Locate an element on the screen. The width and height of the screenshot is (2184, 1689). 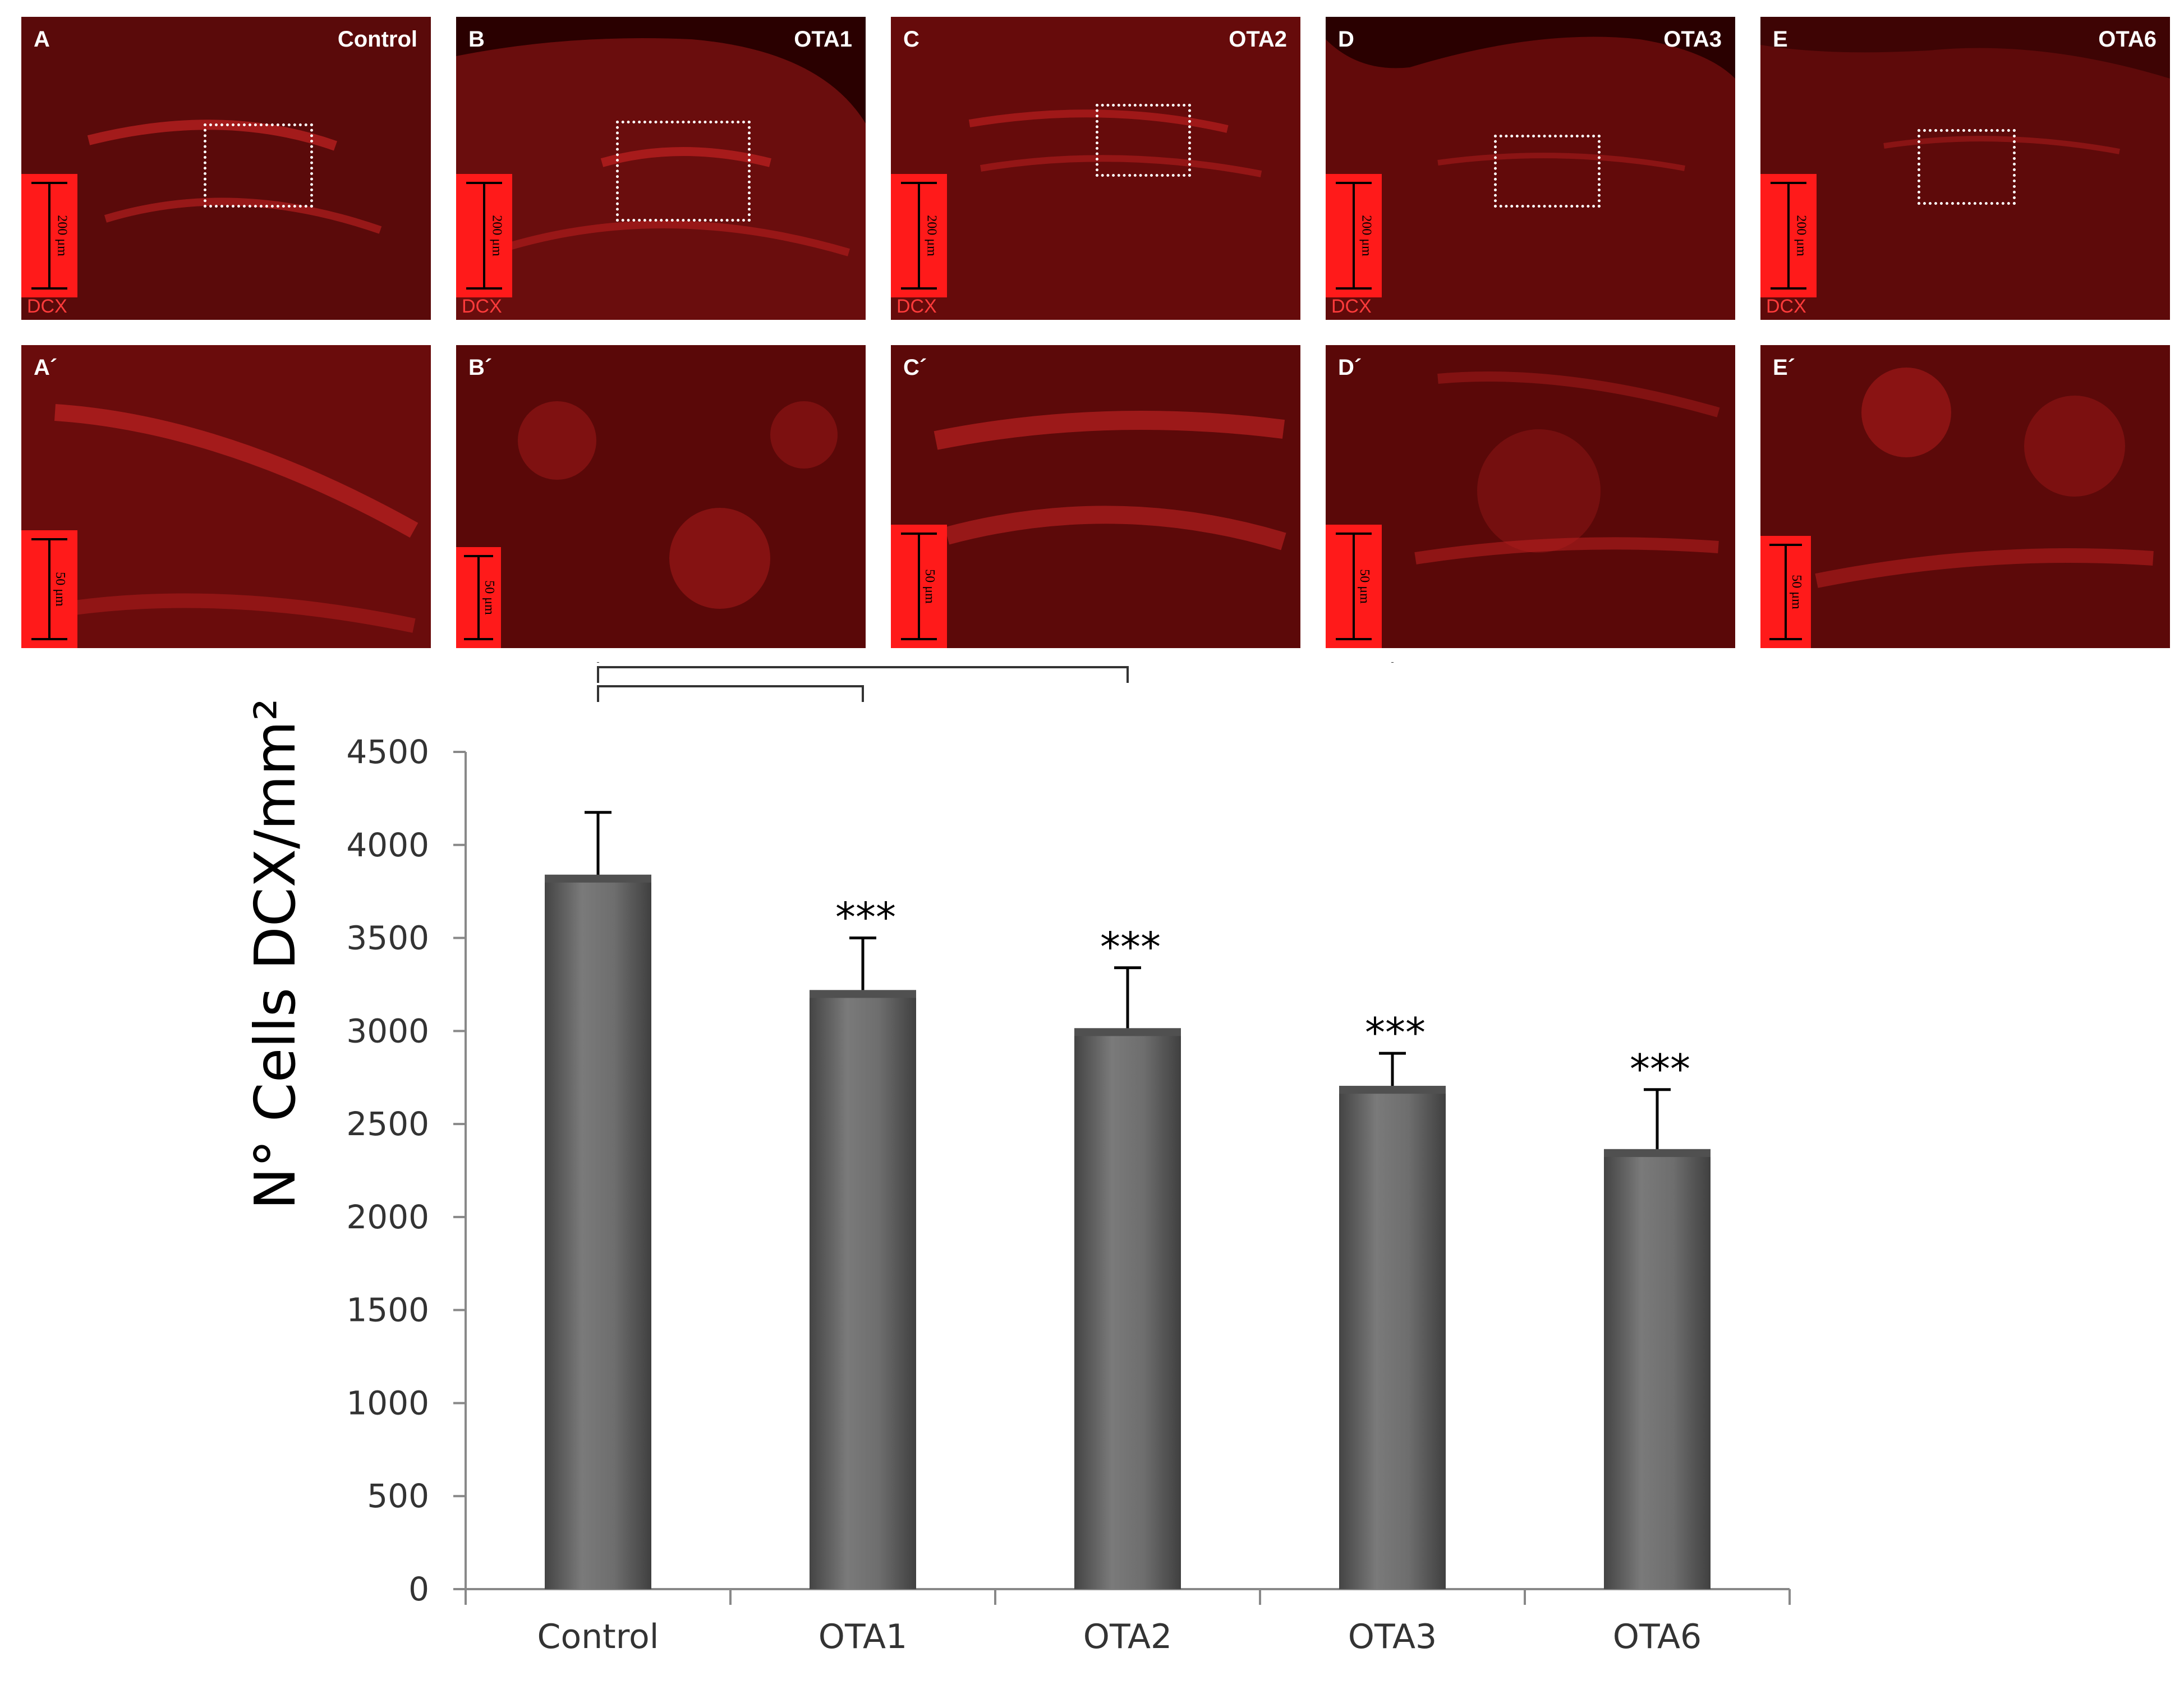
panel-group-label: Control is located at coordinates (377, 39).